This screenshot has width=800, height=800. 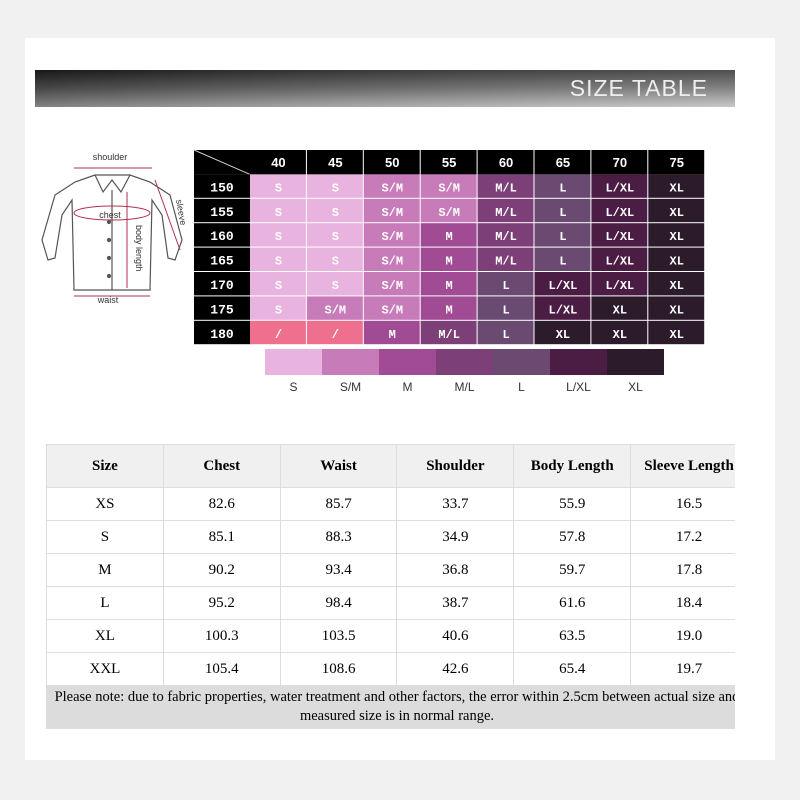 I want to click on table-cell: 16.5, so click(x=682, y=504).